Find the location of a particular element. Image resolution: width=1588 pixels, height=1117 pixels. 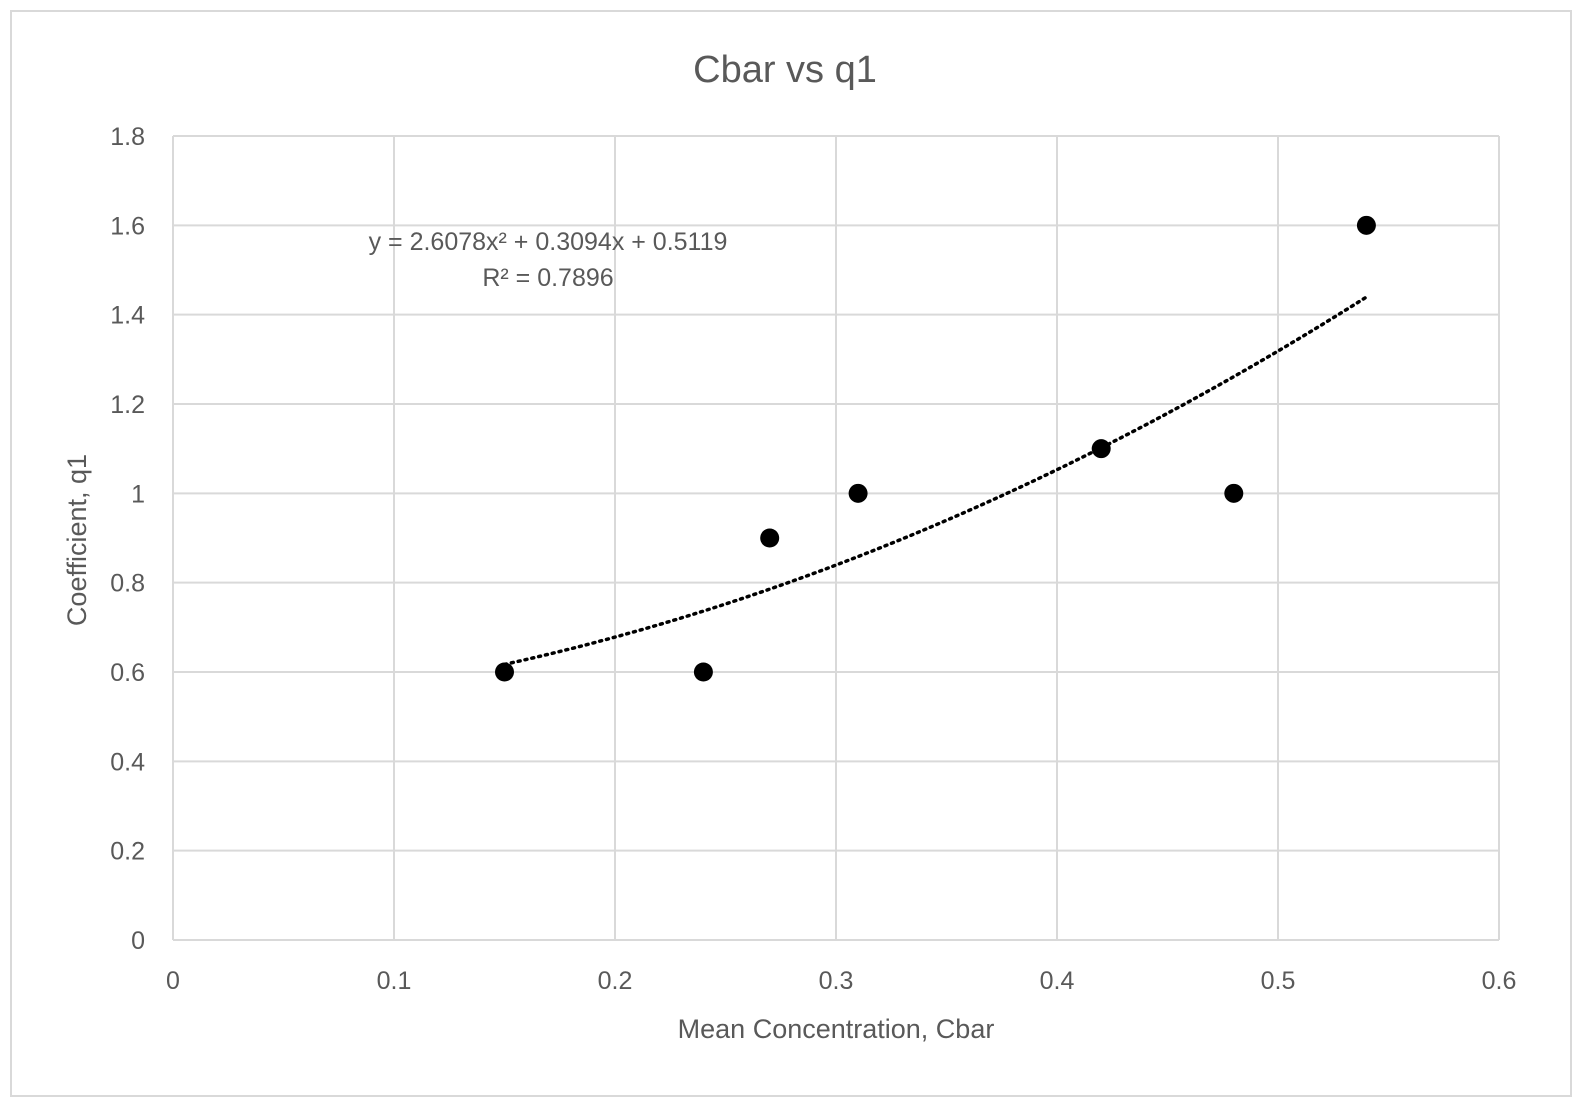

y-tick-label: 1.4 is located at coordinates (127, 316).